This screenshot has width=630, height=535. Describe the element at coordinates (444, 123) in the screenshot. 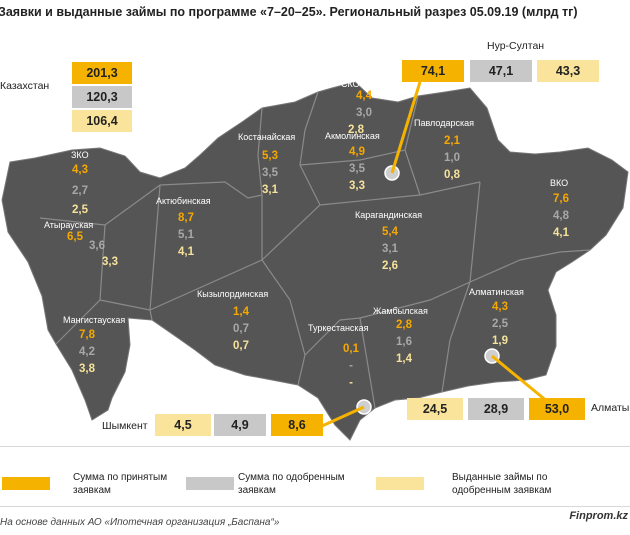

I see `region-label: Павлодарская` at that location.